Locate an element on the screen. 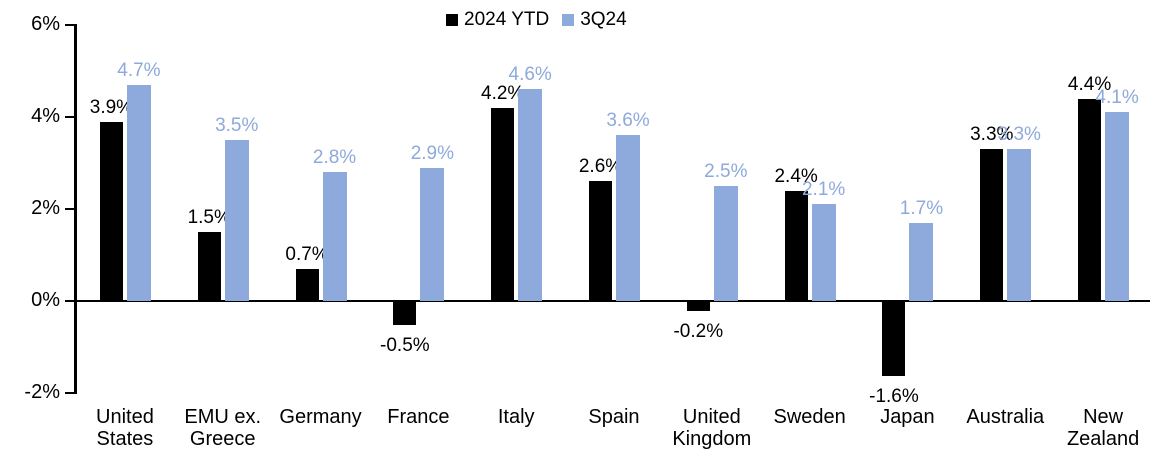  legend-swatch-2024-ytd-icon is located at coordinates (452, 20).